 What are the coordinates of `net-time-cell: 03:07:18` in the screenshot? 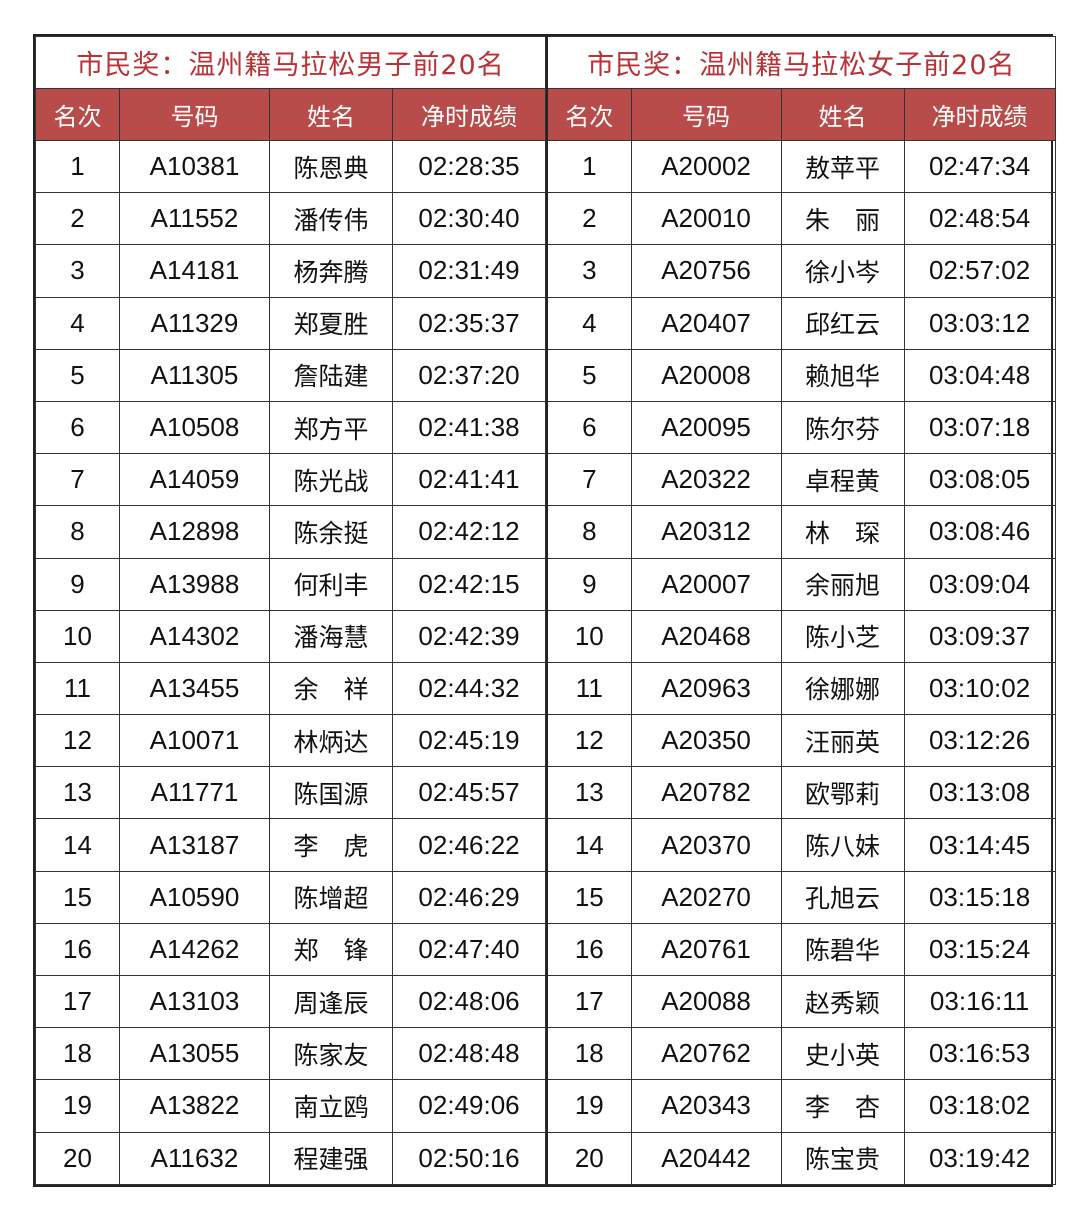 It's located at (979, 427).